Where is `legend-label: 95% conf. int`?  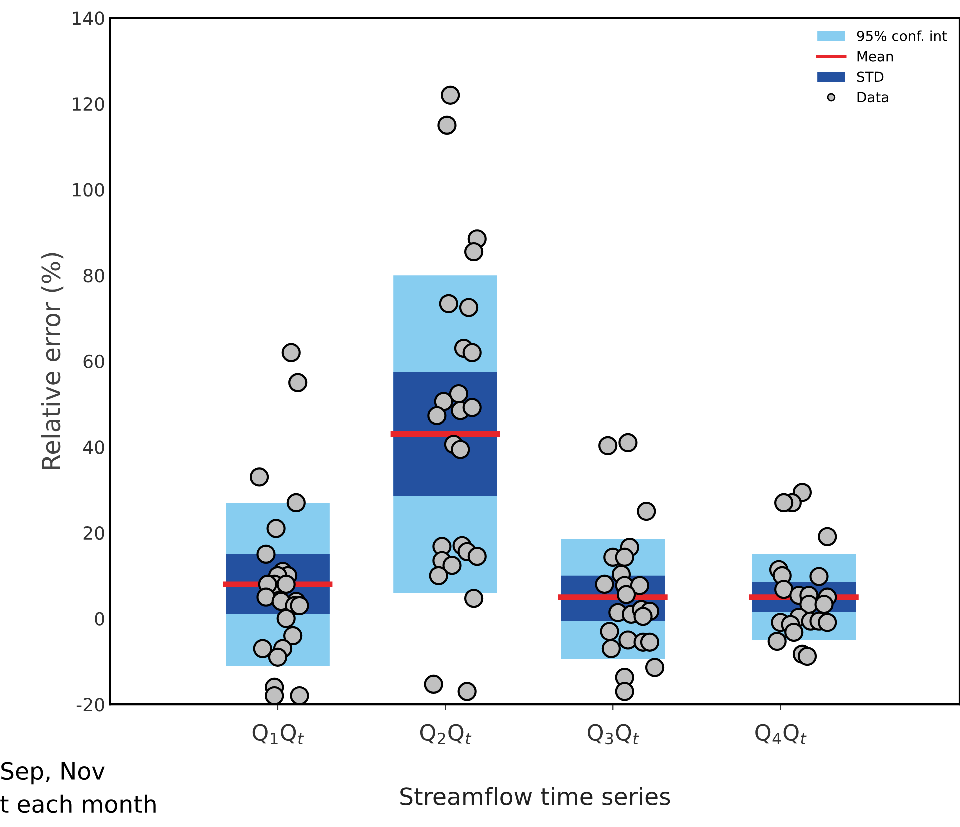 legend-label: 95% conf. int is located at coordinates (902, 36).